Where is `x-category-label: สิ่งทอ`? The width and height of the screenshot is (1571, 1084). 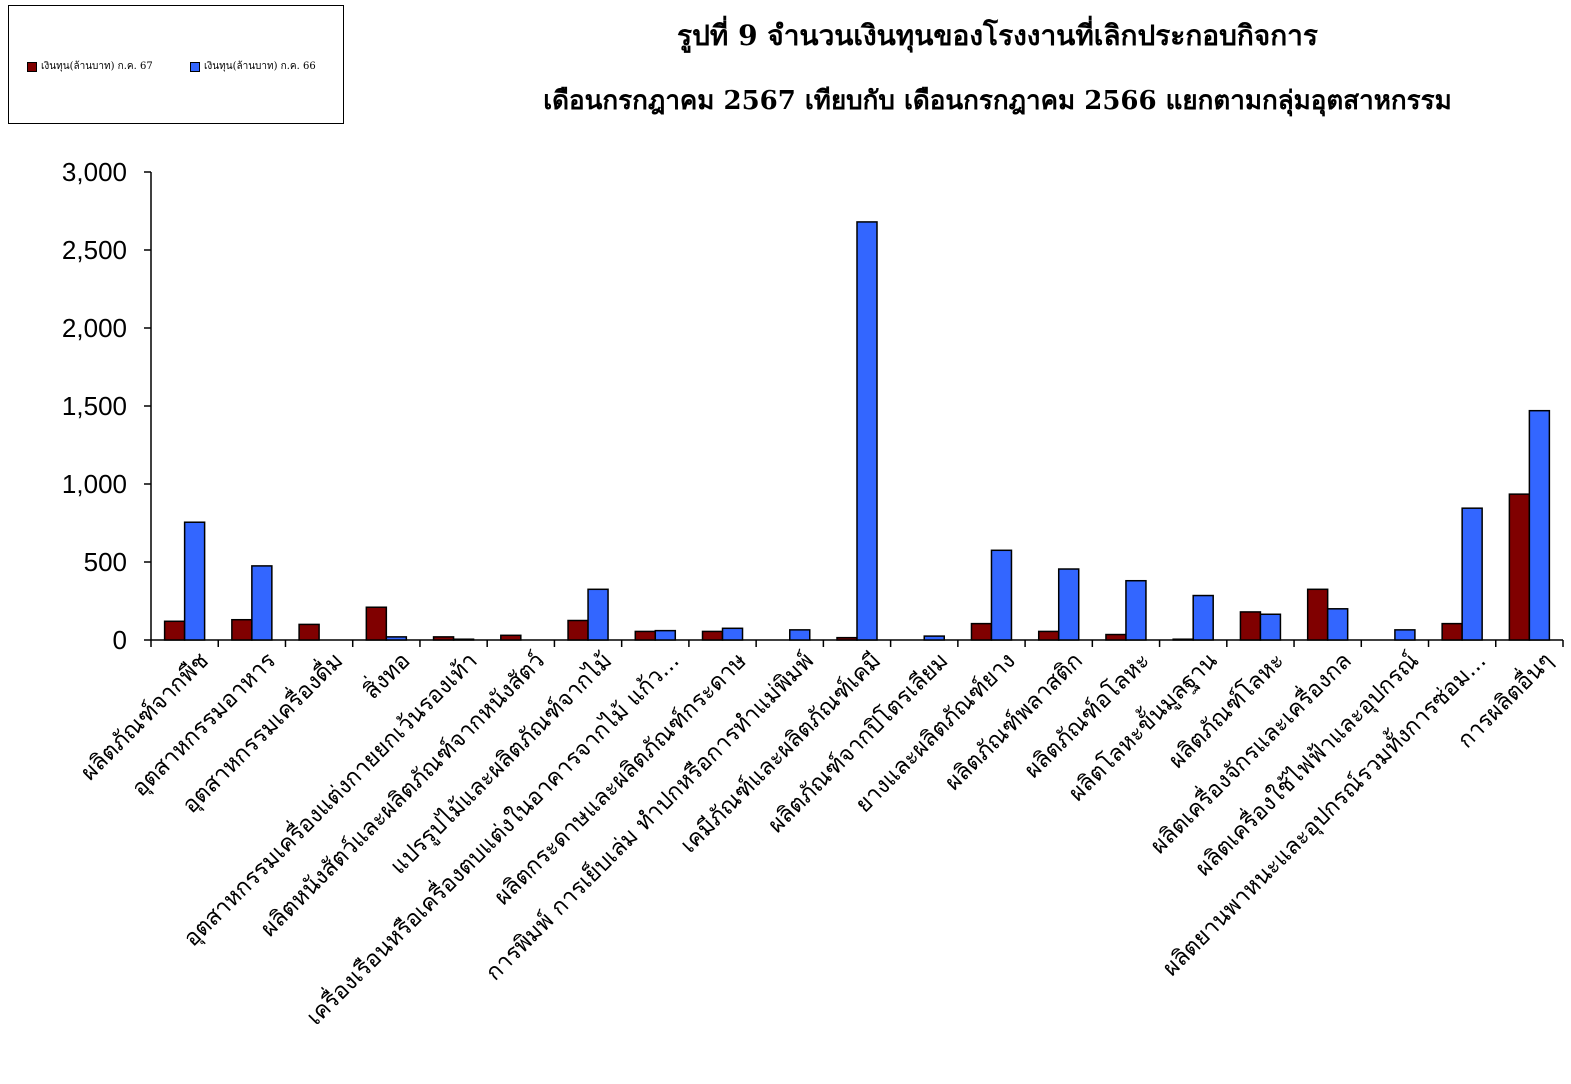
x-category-label: สิ่งทอ is located at coordinates (386, 675).